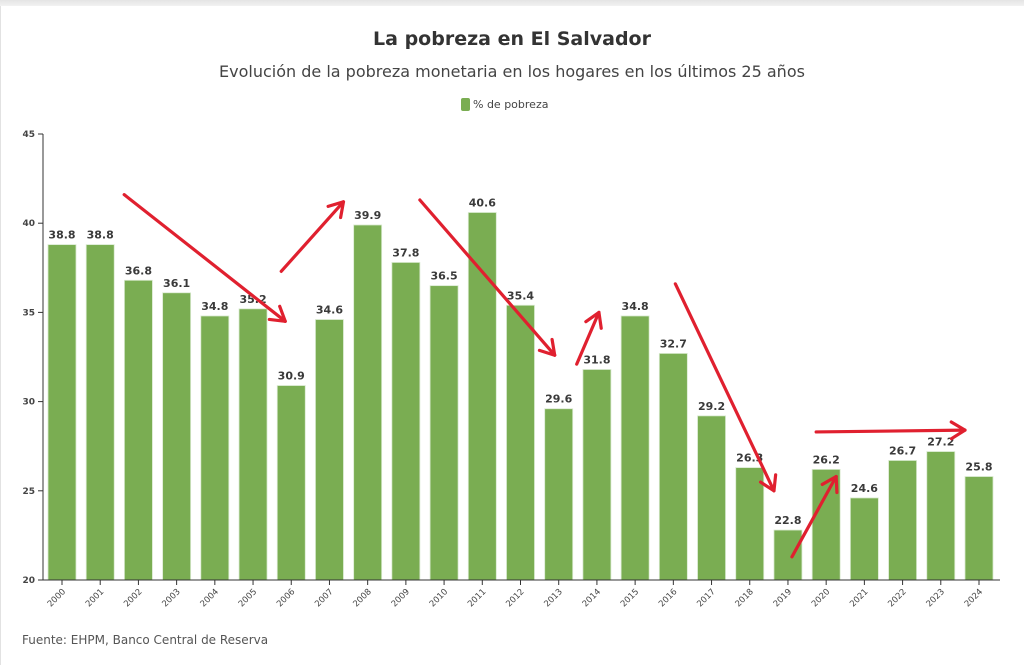  What do you see at coordinates (706, 598) in the screenshot?
I see `x-tick-label-2017: 2017` at bounding box center [706, 598].